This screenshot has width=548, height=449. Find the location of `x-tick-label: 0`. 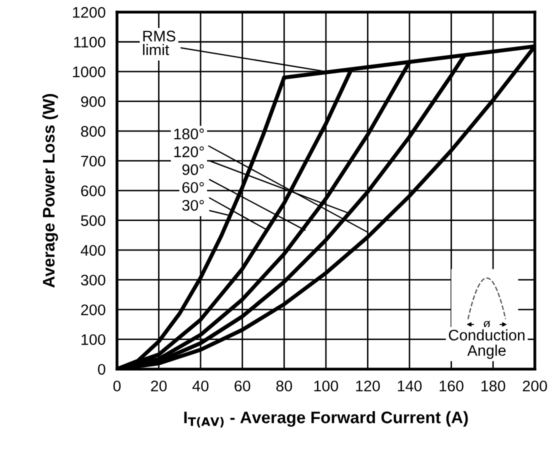

x-tick-label: 0 is located at coordinates (117, 386).